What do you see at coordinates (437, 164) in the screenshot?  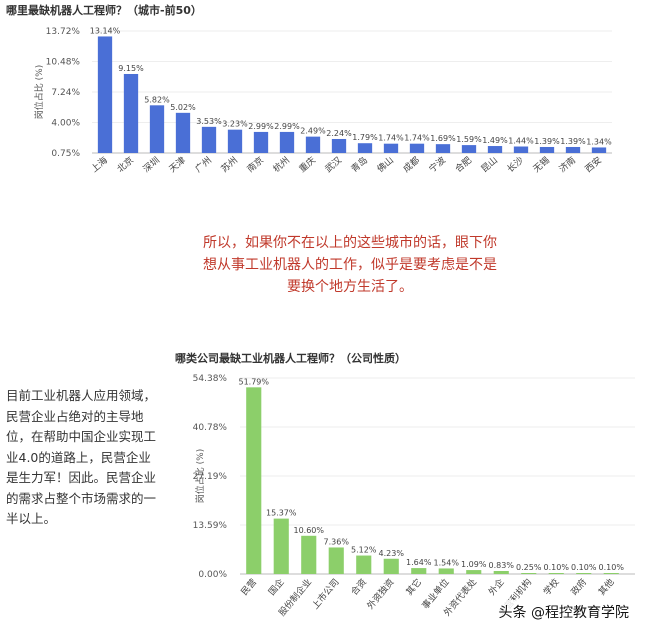 I see `category-label: 宁波` at bounding box center [437, 164].